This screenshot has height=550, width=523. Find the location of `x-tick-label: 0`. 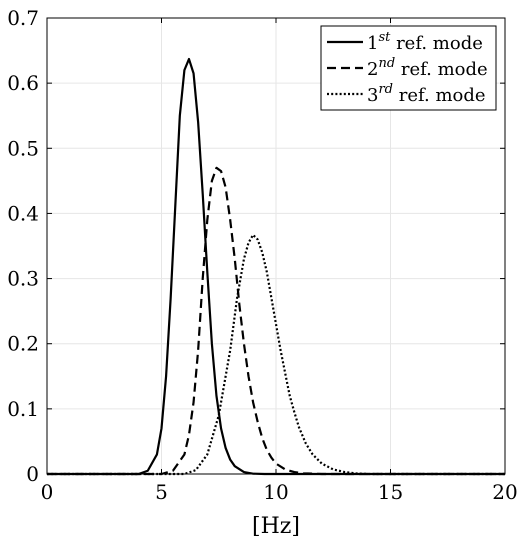

x-tick-label: 0 is located at coordinates (47, 492).